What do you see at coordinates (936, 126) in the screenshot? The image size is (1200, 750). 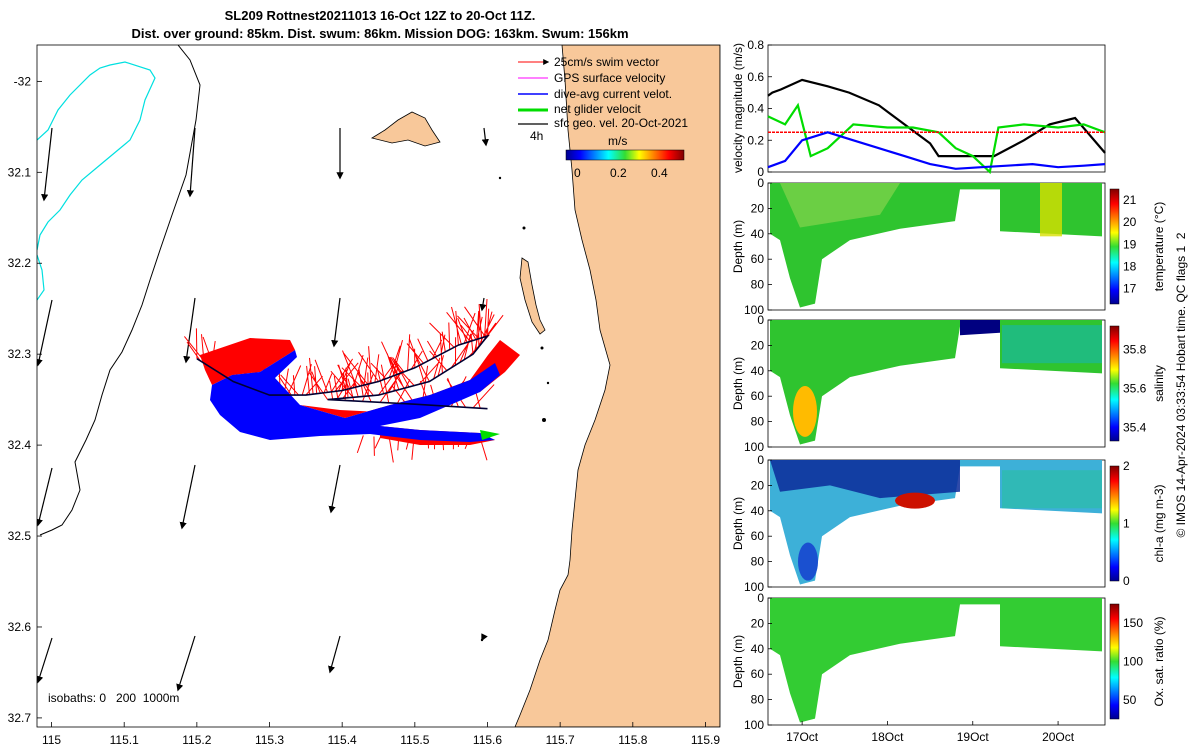 I see `velocity-series` at bounding box center [936, 126].